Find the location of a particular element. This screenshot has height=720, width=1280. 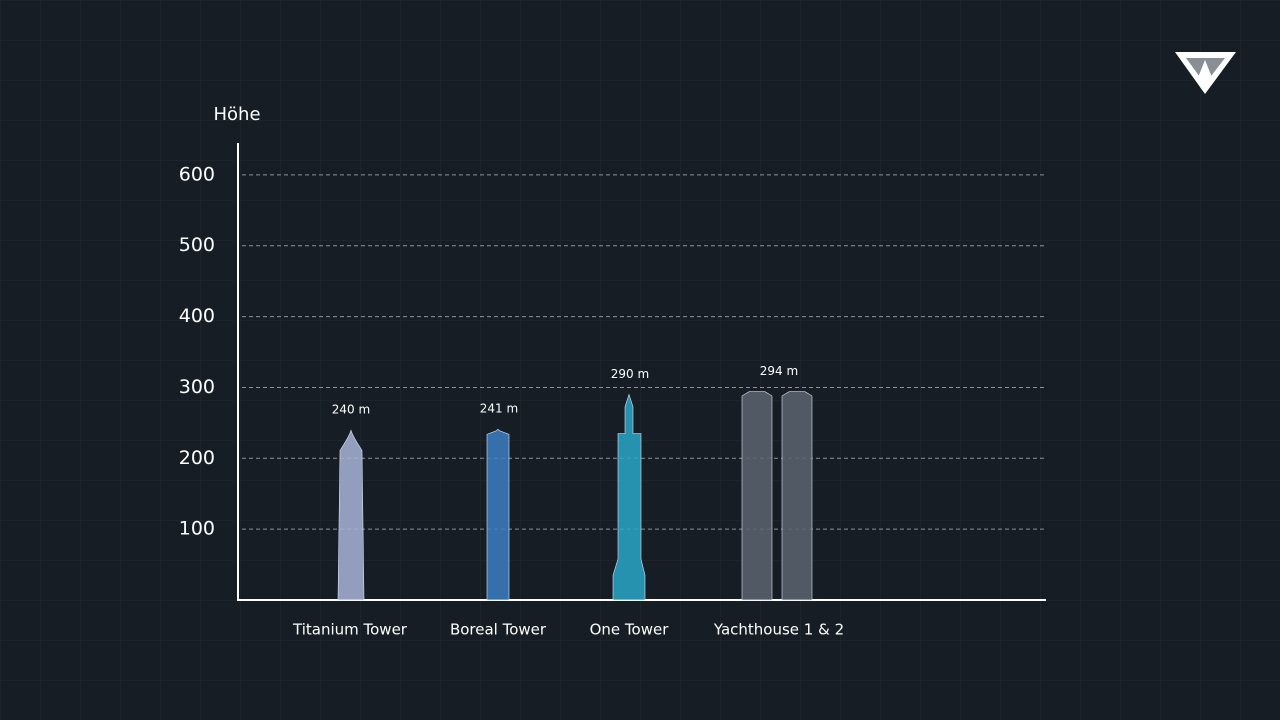

x-tick-label: One Tower is located at coordinates (630, 630).